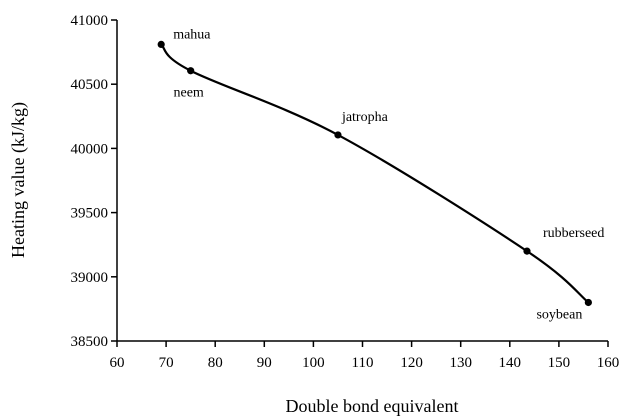  Describe the element at coordinates (338, 135) in the screenshot. I see `point-jatropha` at that location.